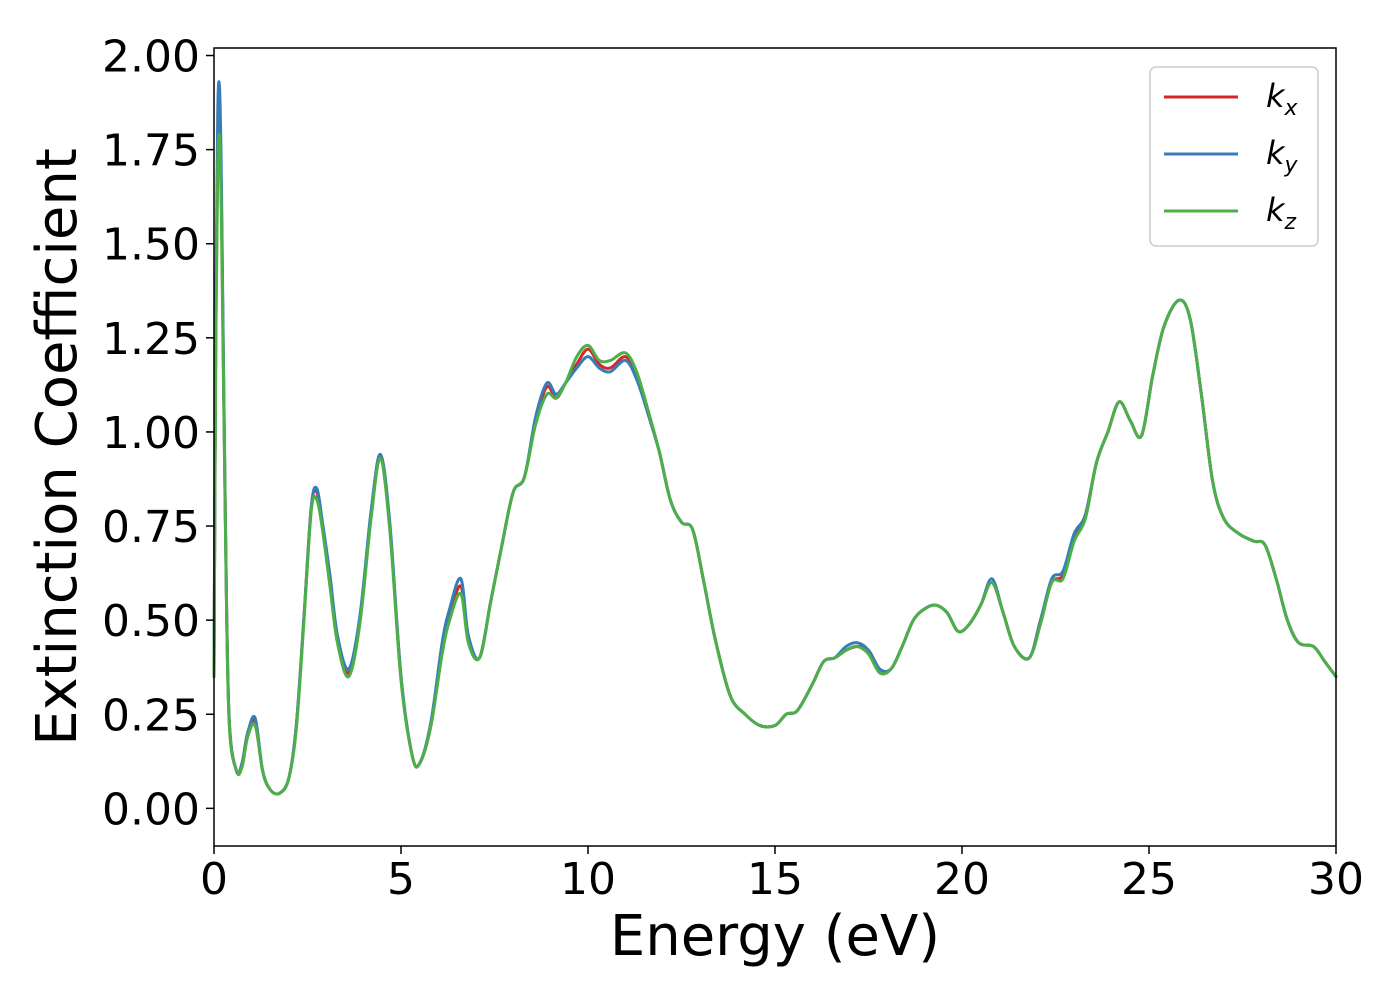  Describe the element at coordinates (1281, 213) in the screenshot. I see `legend-label-k-z: kz` at that location.